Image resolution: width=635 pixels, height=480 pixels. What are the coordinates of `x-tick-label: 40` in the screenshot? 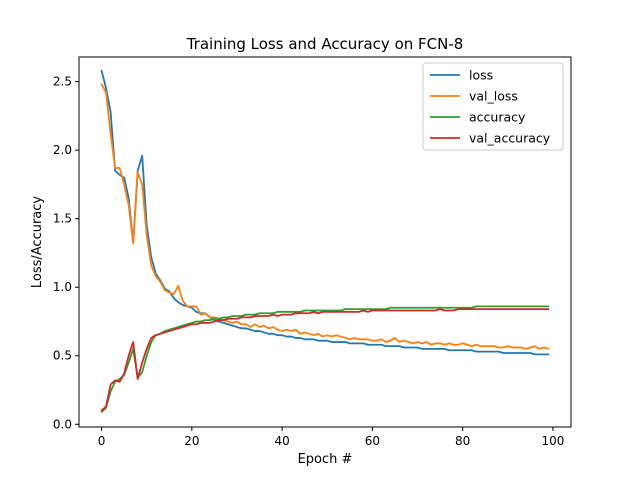 It's located at (281, 441).